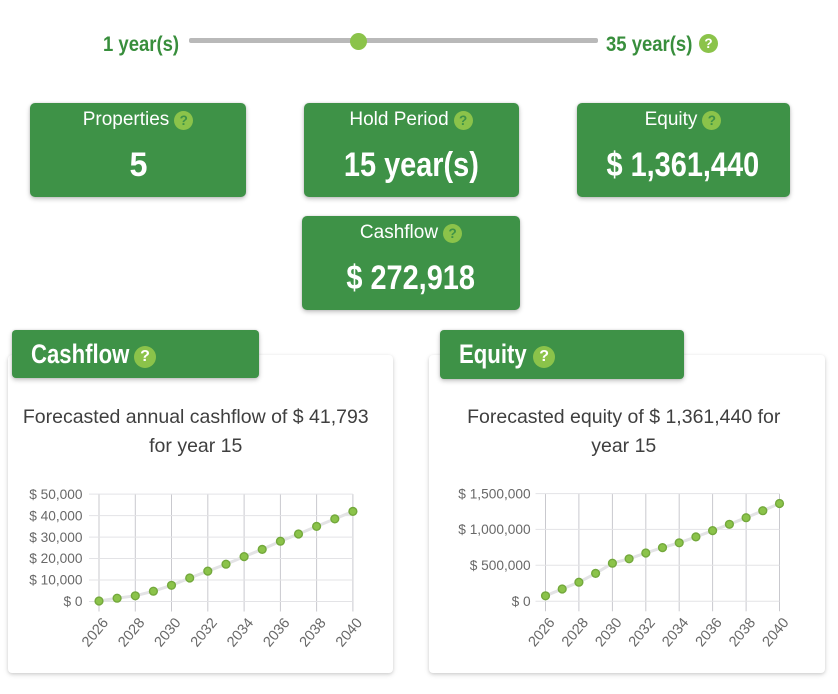 The image size is (838, 694). What do you see at coordinates (56, 493) in the screenshot?
I see `svg-text: $ 50,000` at bounding box center [56, 493].